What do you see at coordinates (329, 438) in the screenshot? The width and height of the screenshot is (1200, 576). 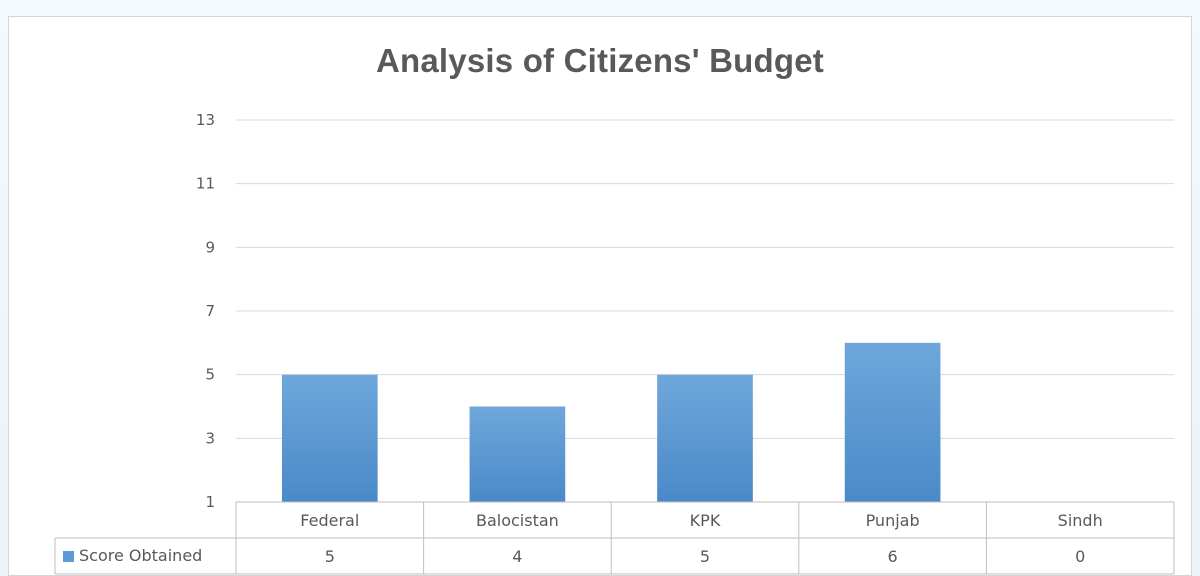 I see `bar-federal` at bounding box center [329, 438].